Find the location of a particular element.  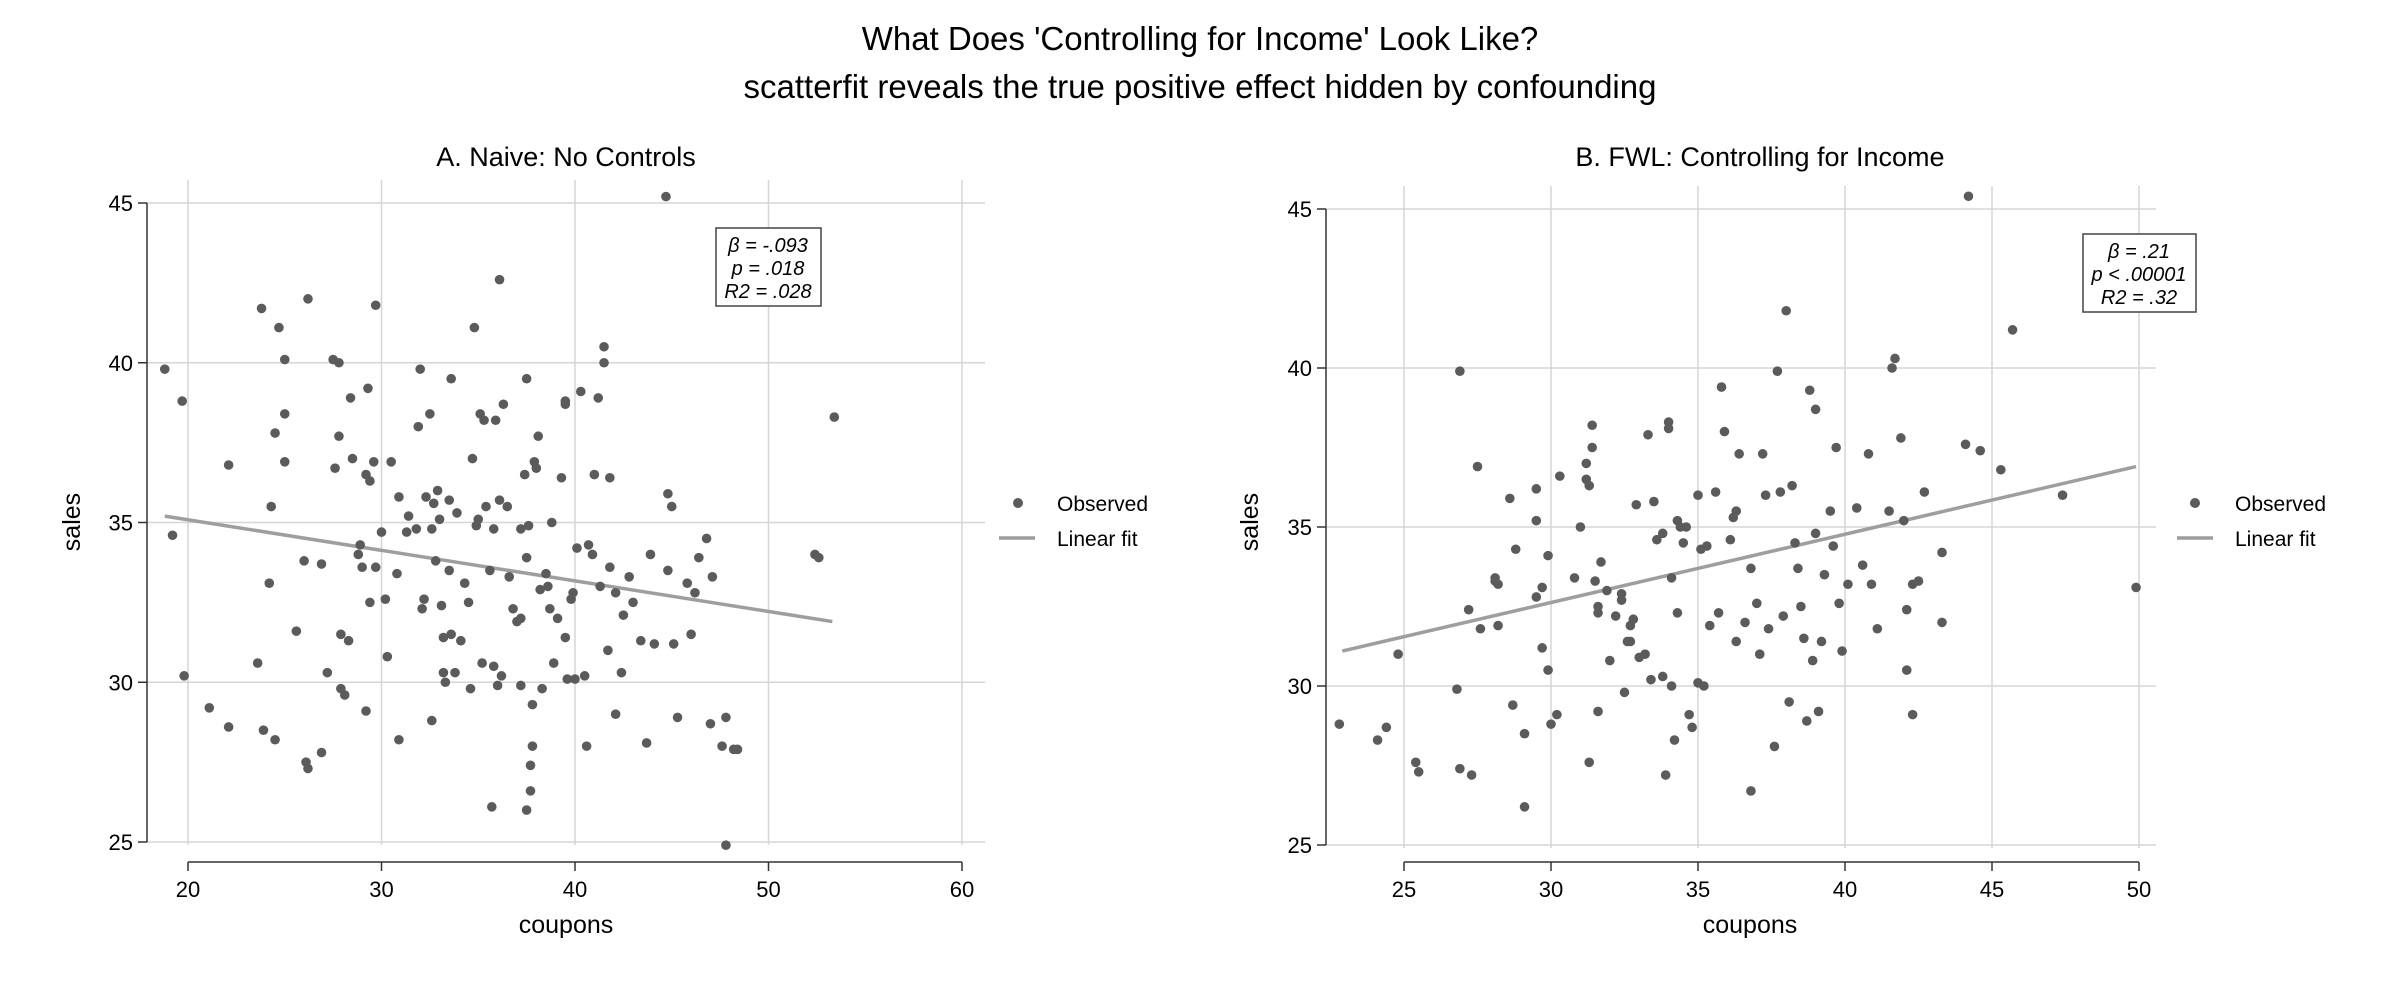

panel-b-y-label: sales is located at coordinates (1250, 522).